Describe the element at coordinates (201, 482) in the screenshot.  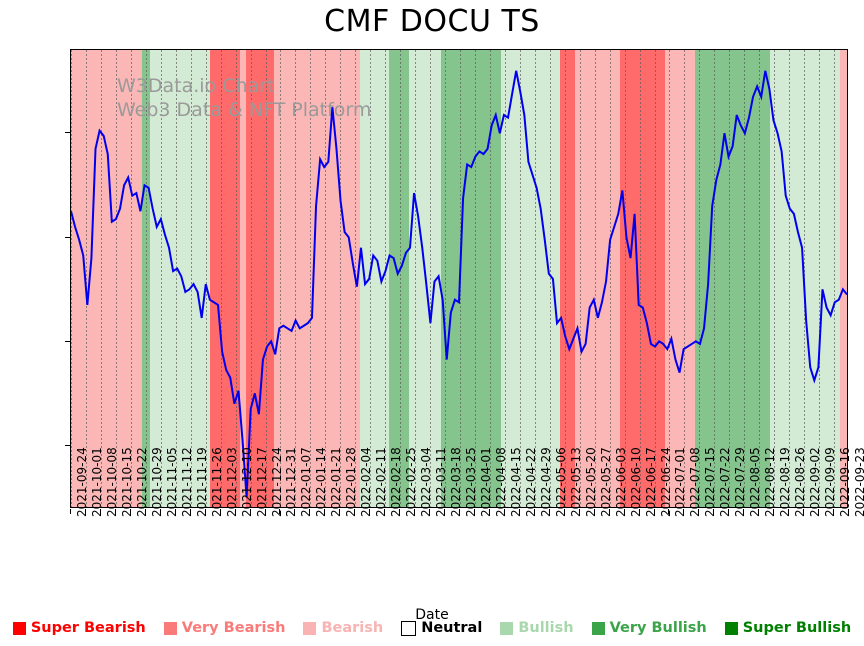
I see `x-tick-label: 2021-11-19` at that location.